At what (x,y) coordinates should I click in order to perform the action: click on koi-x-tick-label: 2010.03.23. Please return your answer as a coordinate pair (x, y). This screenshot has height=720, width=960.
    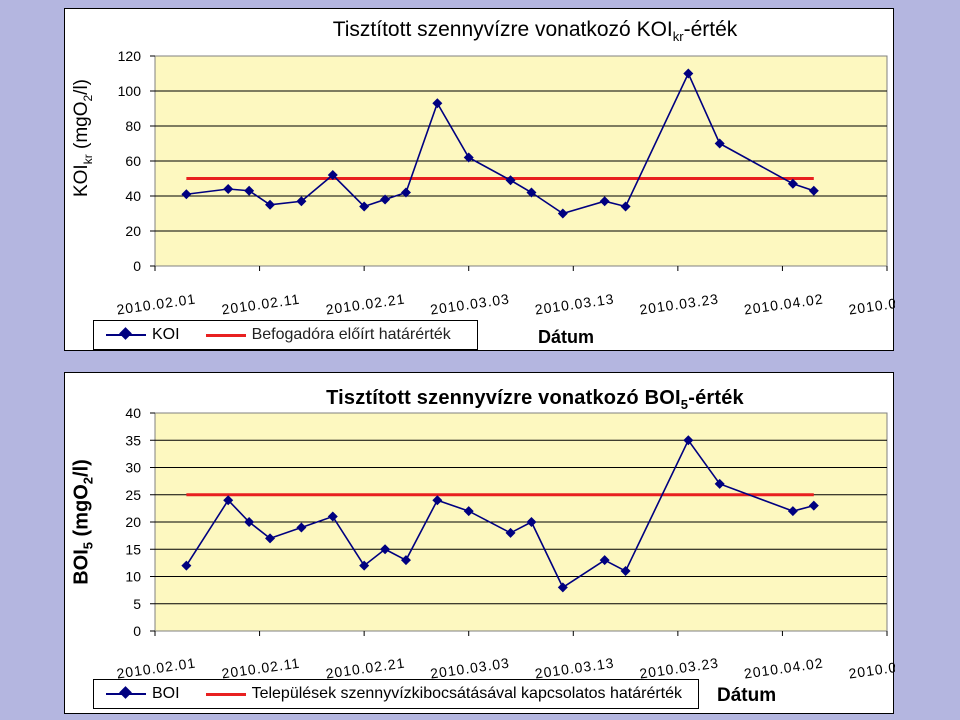
    Looking at the image, I should click on (679, 304).